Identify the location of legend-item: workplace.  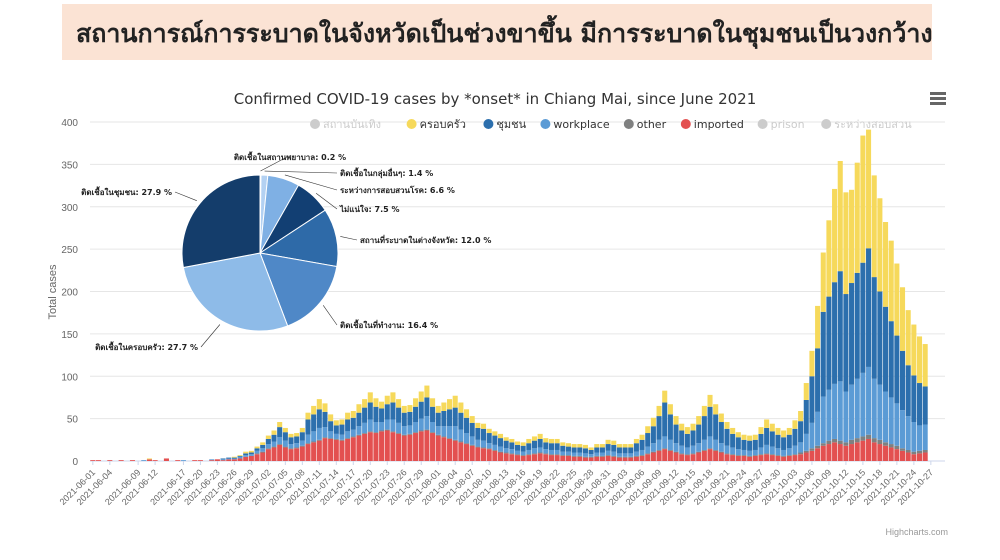
(575, 124).